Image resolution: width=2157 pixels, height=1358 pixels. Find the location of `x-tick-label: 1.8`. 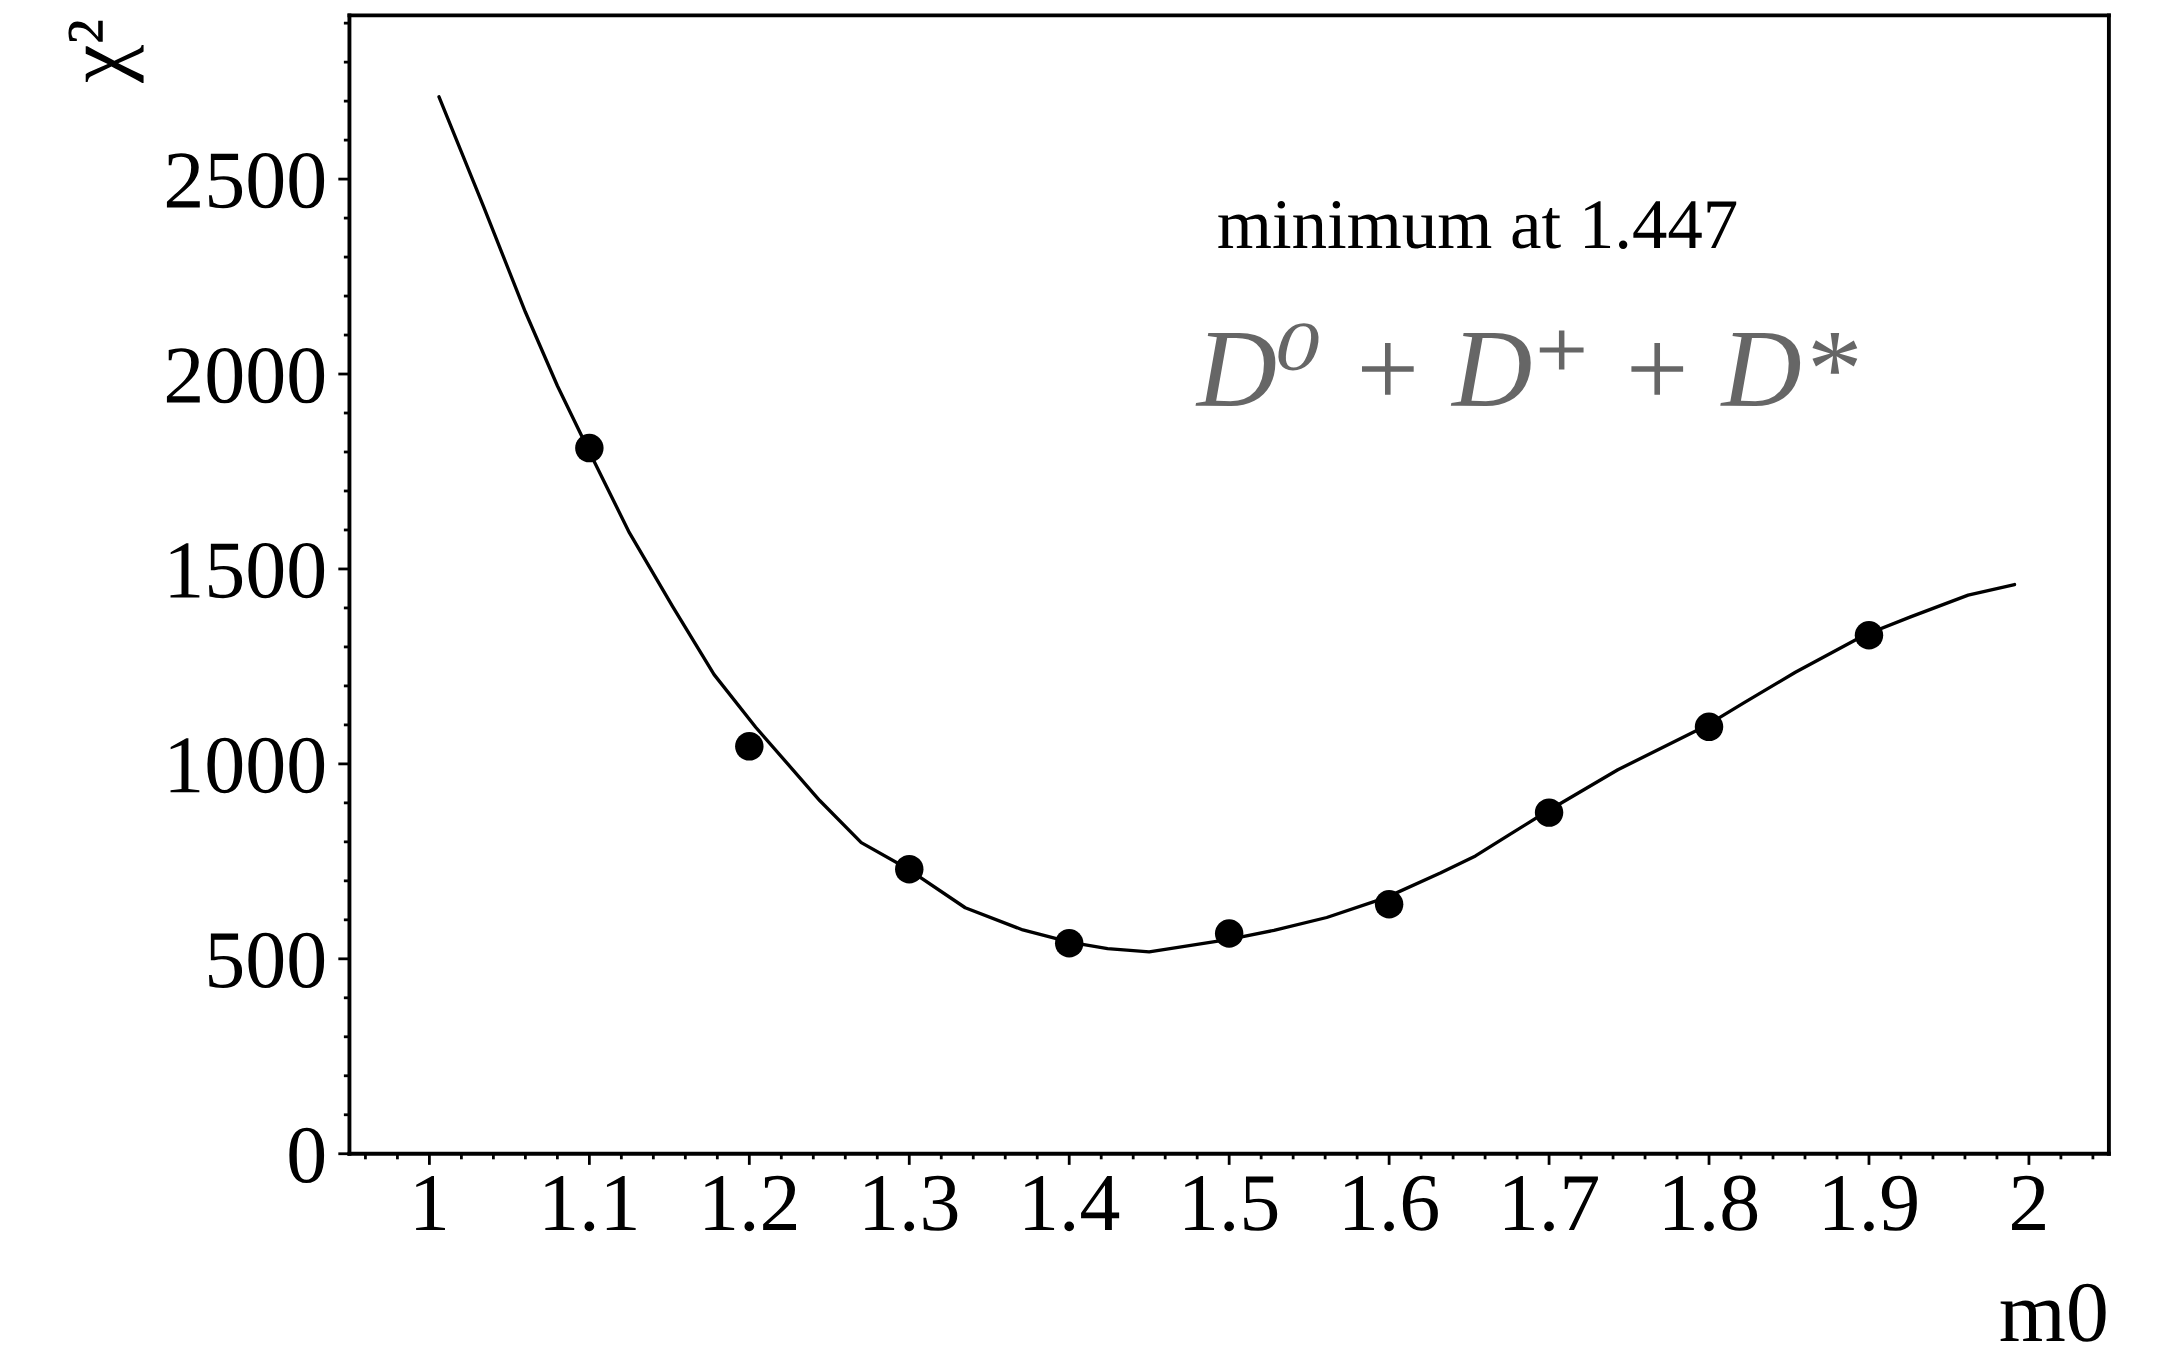

x-tick-label: 1.8 is located at coordinates (1711, 1203).